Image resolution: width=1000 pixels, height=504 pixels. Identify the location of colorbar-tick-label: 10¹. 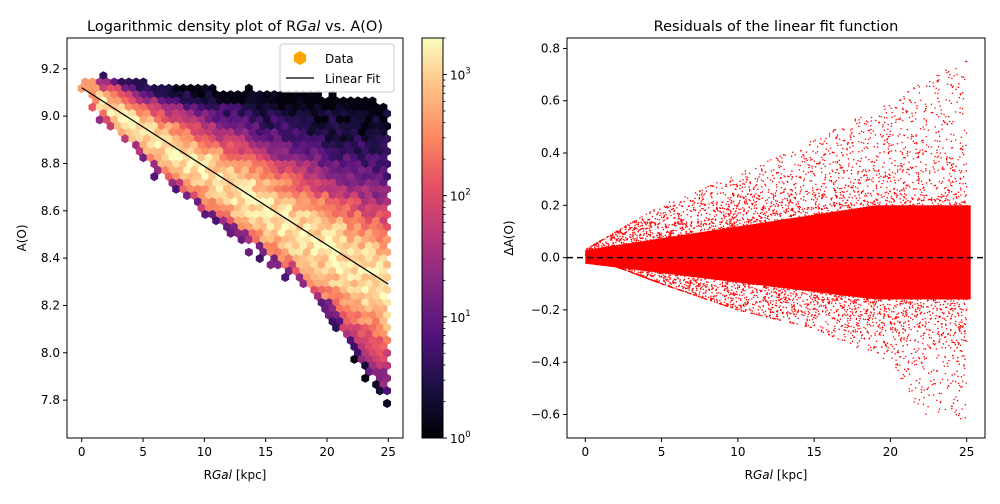
(460, 317).